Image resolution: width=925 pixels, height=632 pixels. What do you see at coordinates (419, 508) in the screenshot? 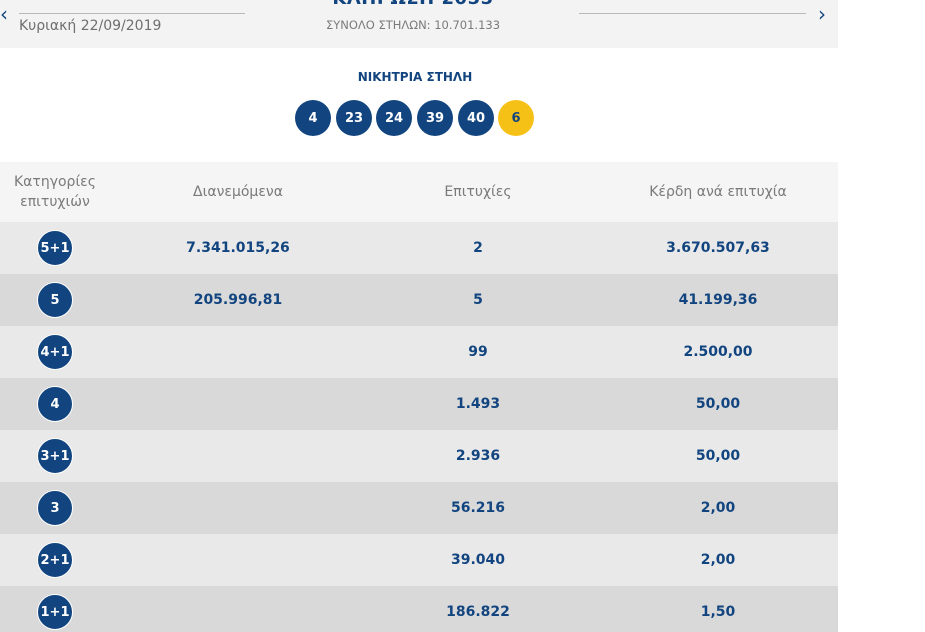
I see `table-row: 3 56.216 2,00` at bounding box center [419, 508].